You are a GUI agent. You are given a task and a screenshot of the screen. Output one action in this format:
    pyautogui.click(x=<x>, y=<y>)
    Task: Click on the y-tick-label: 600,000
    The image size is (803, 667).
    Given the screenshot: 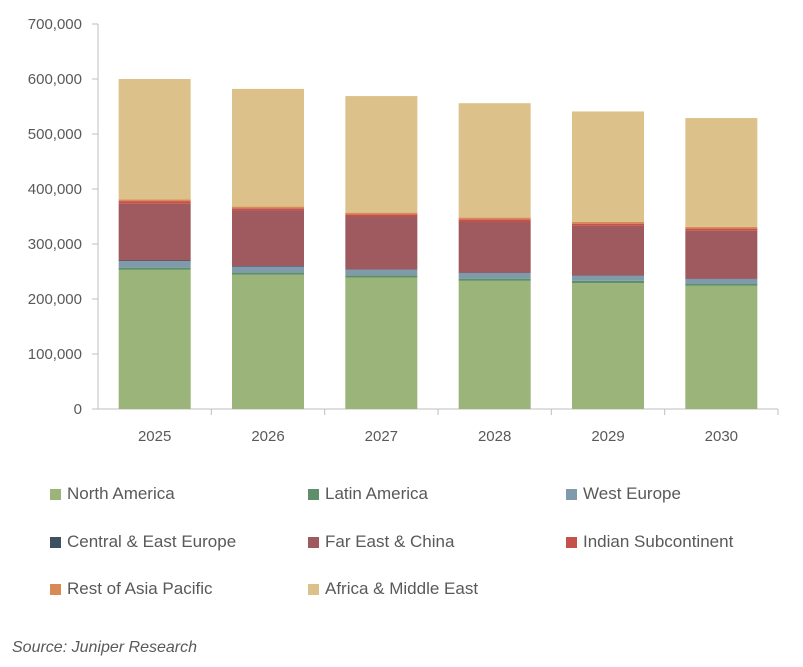 What is the action you would take?
    pyautogui.click(x=55, y=79)
    